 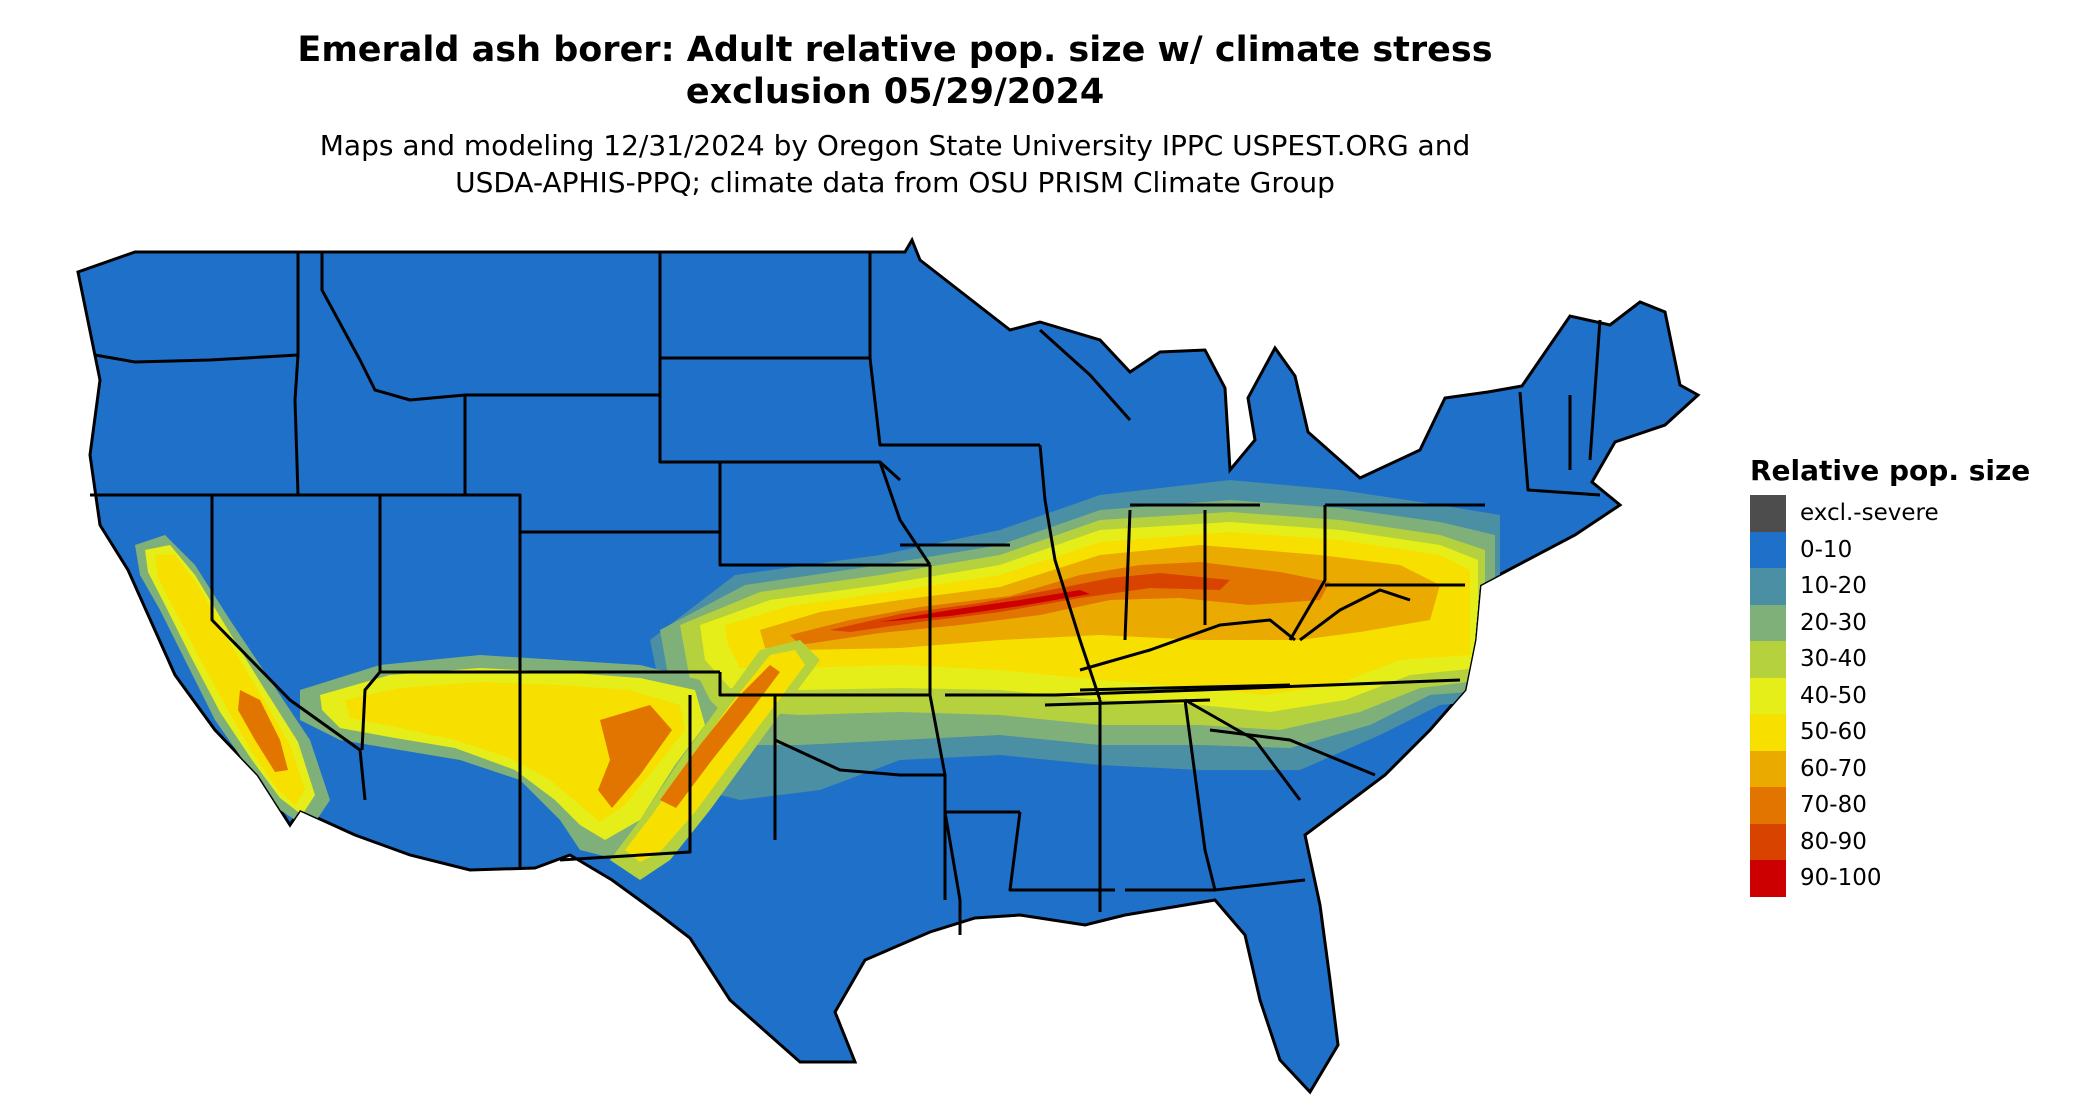 I want to click on border-ga-sc, so click(x=1243, y=749).